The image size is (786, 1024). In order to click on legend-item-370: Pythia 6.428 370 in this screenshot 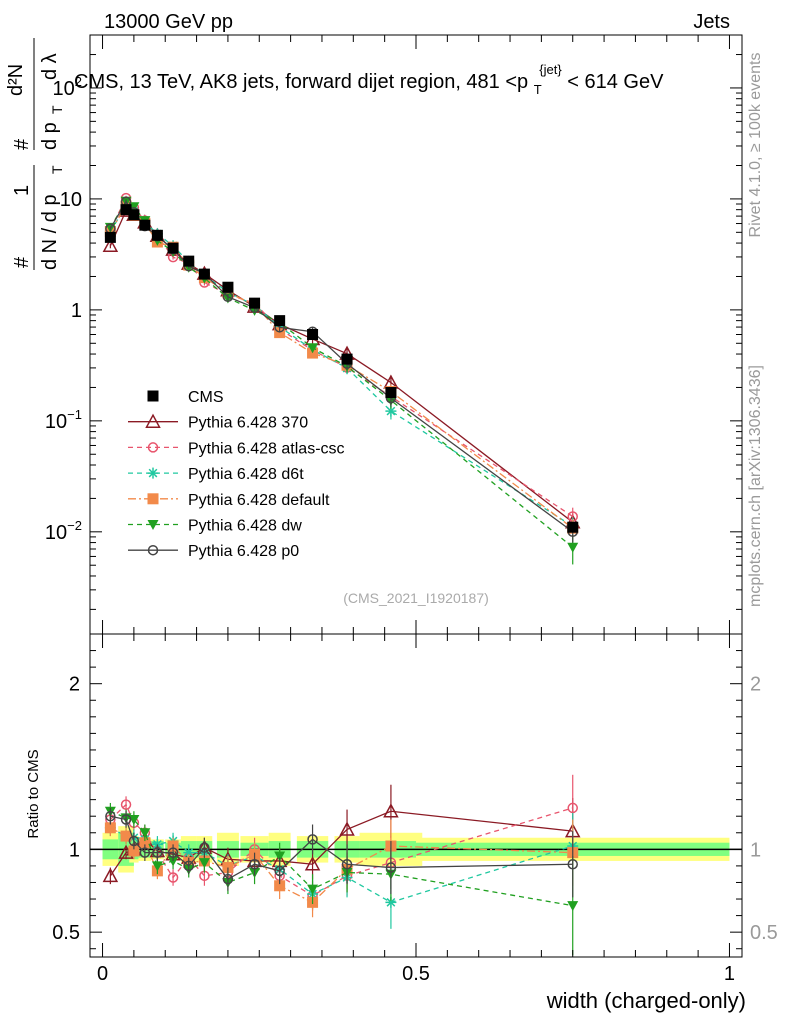, I will do `click(218, 422)`.